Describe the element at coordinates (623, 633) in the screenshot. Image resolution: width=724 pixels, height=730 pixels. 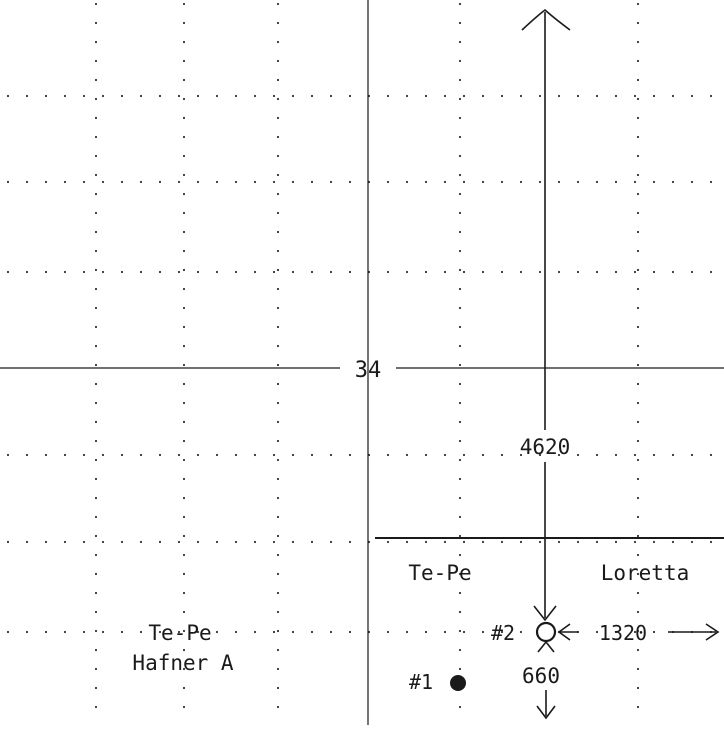
I see `east-distance-label: 1320` at that location.